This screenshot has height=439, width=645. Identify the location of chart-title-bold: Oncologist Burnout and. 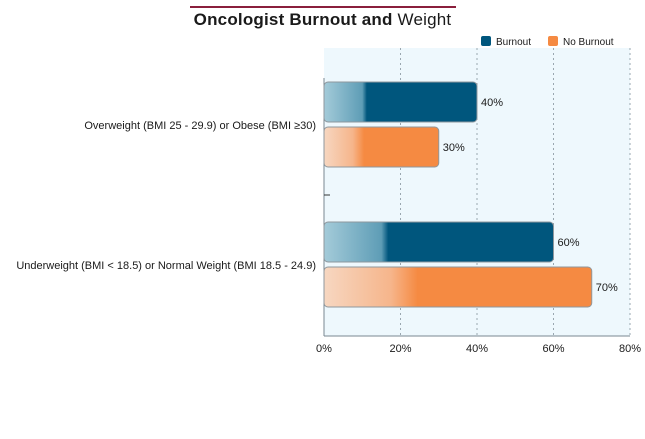
(293, 19).